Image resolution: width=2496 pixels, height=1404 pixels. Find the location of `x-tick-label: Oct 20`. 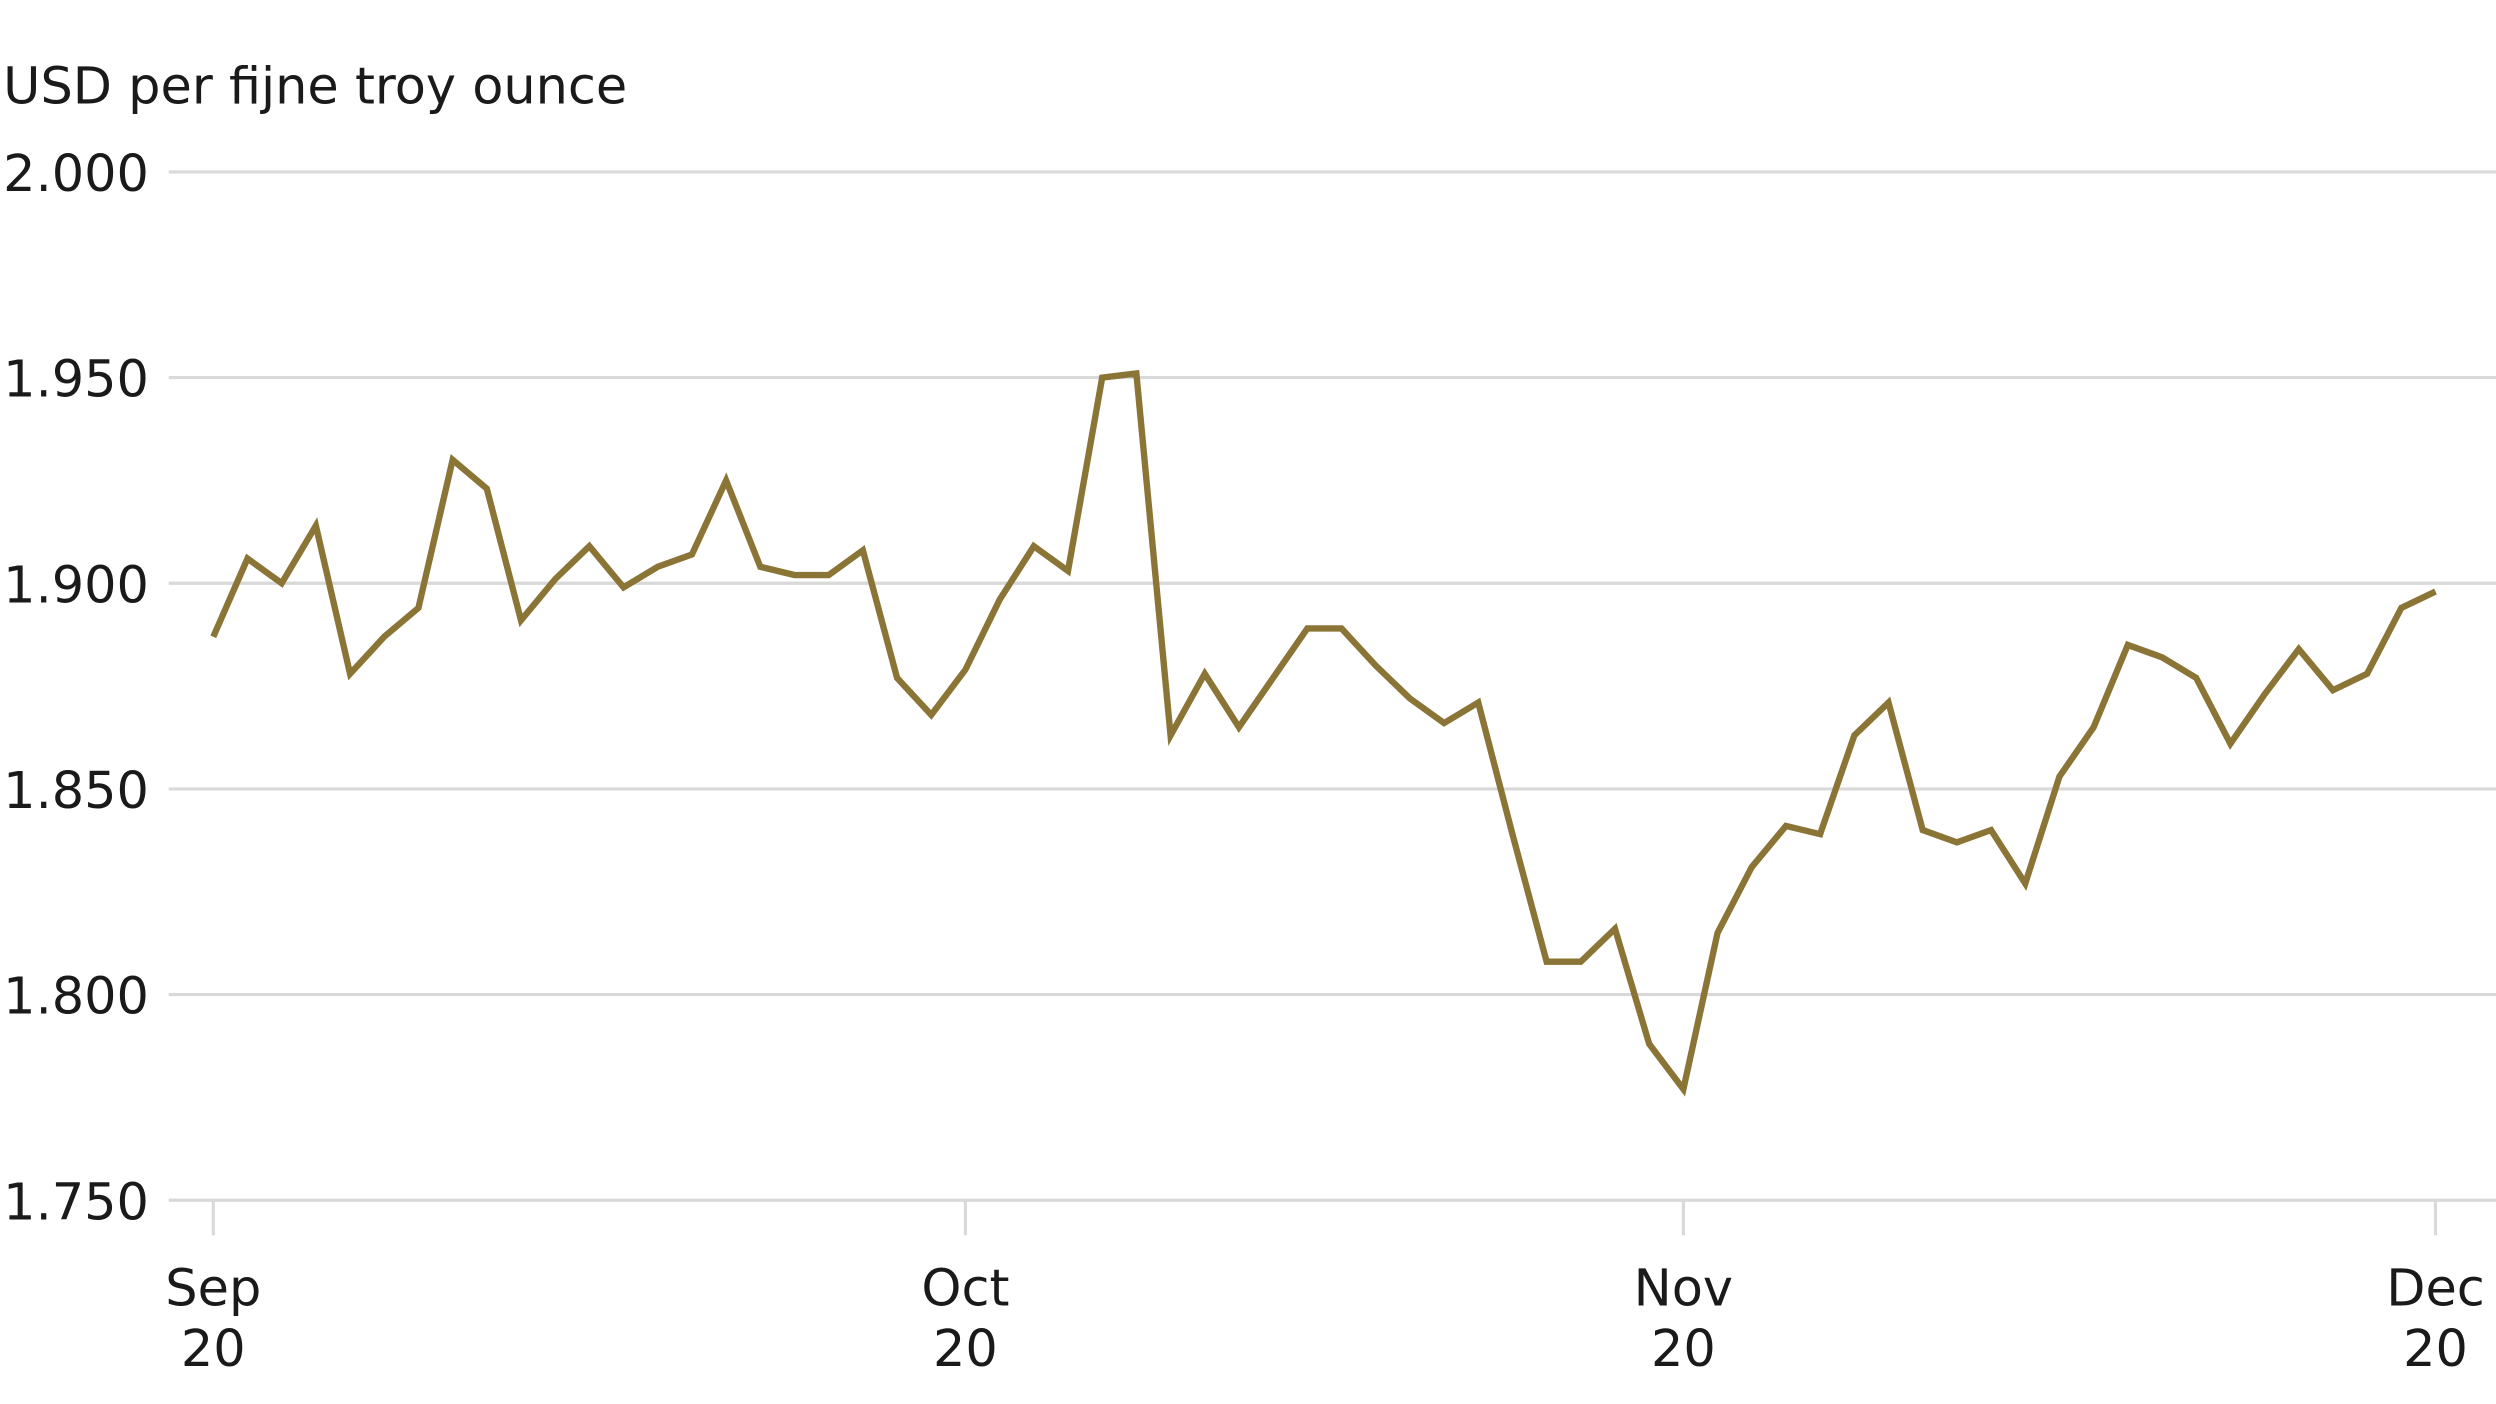

x-tick-label: Oct 20 is located at coordinates (965, 1318).